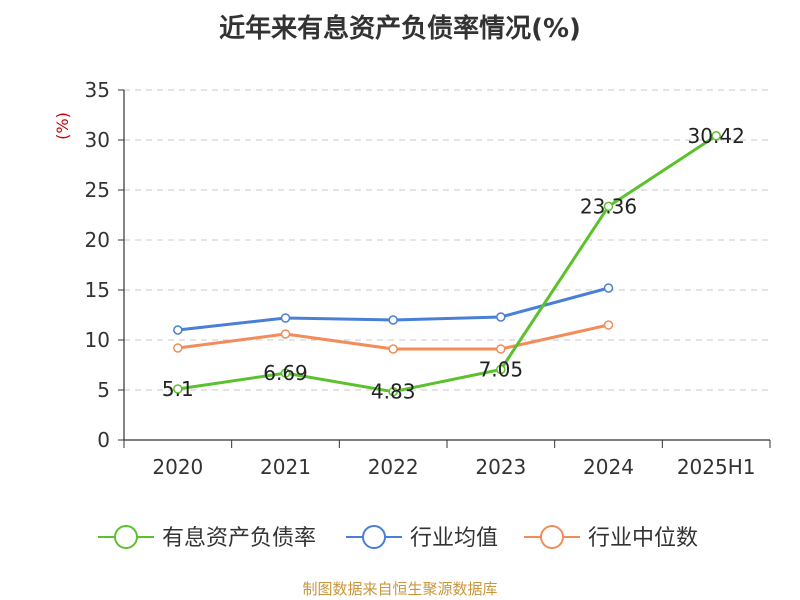  Describe the element at coordinates (500, 467) in the screenshot. I see `x-tick-label: 2023` at that location.